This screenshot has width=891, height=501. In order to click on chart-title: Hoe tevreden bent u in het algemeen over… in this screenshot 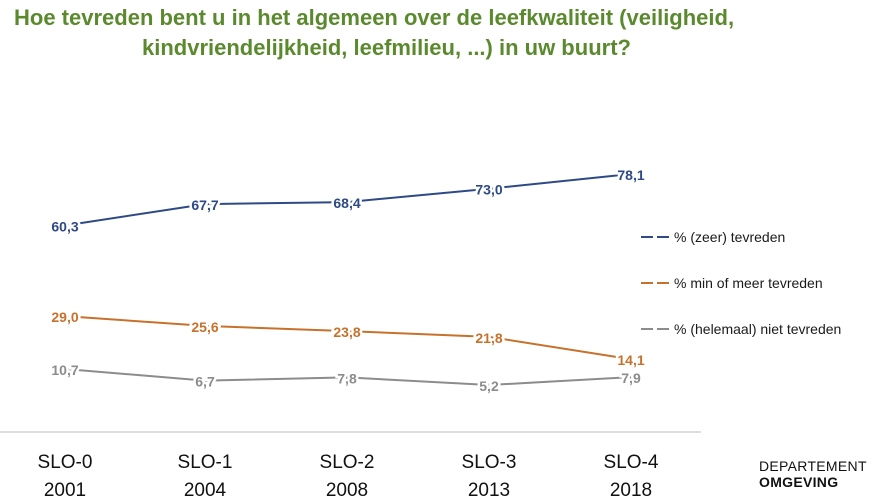, I will do `click(444, 33)`.